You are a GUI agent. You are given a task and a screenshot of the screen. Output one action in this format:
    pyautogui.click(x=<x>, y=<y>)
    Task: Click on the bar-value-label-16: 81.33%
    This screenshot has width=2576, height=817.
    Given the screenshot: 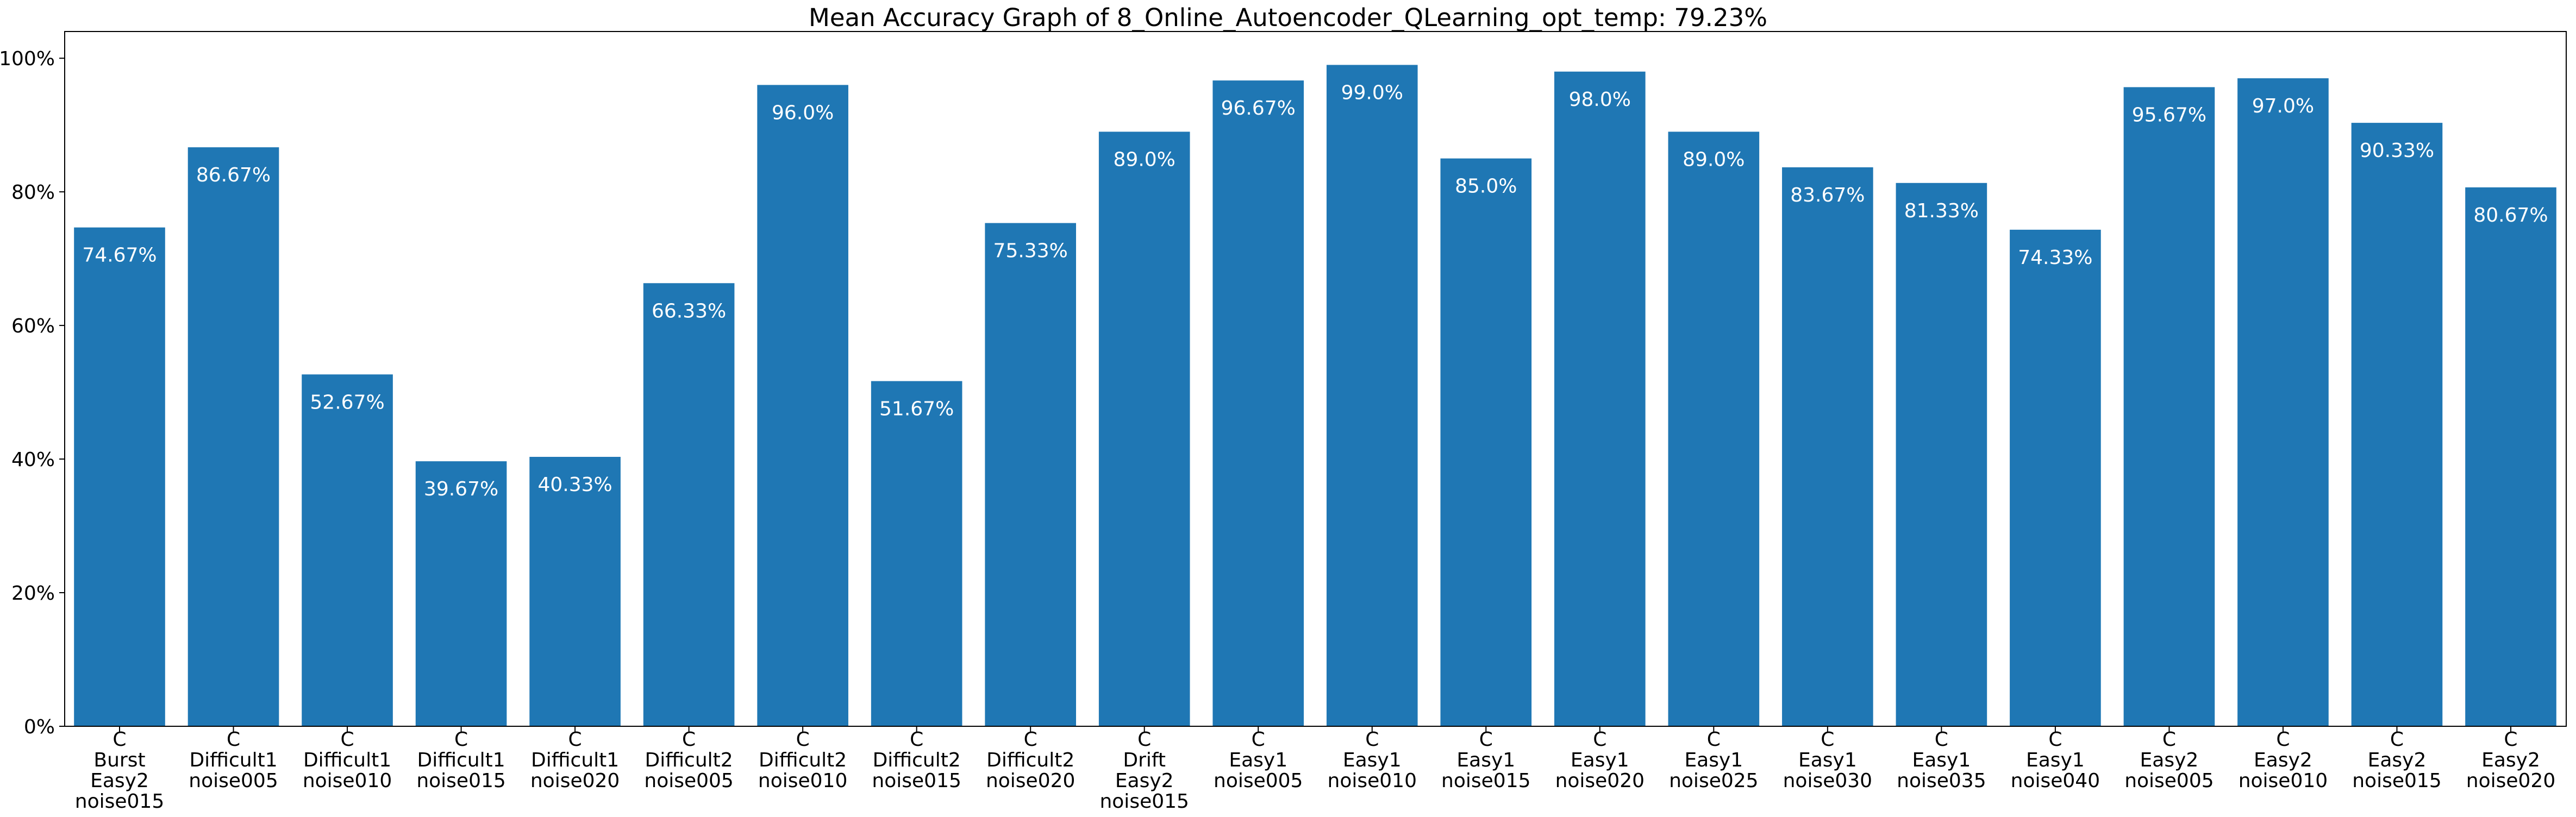 What is the action you would take?
    pyautogui.click(x=1942, y=211)
    